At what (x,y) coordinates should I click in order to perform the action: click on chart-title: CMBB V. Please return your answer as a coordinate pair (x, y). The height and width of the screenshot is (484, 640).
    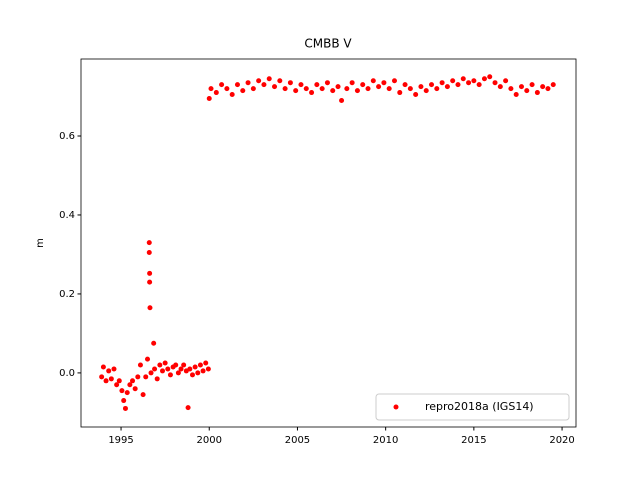
    Looking at the image, I should click on (328, 44).